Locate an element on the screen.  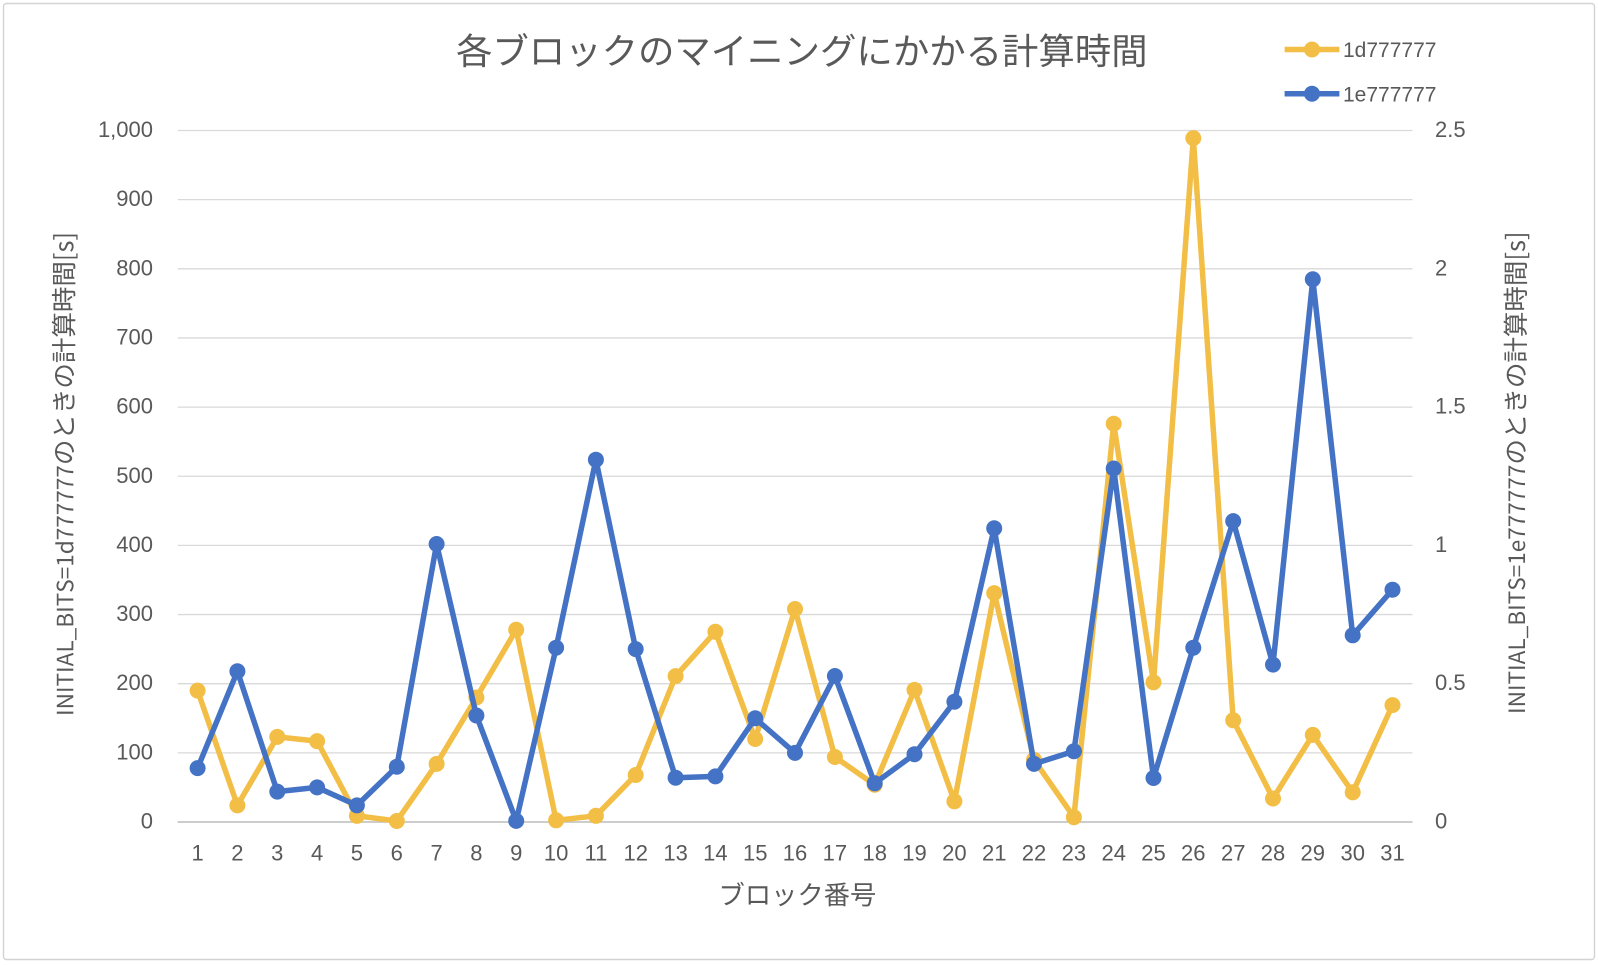
svg-text: 21 is located at coordinates (994, 853).